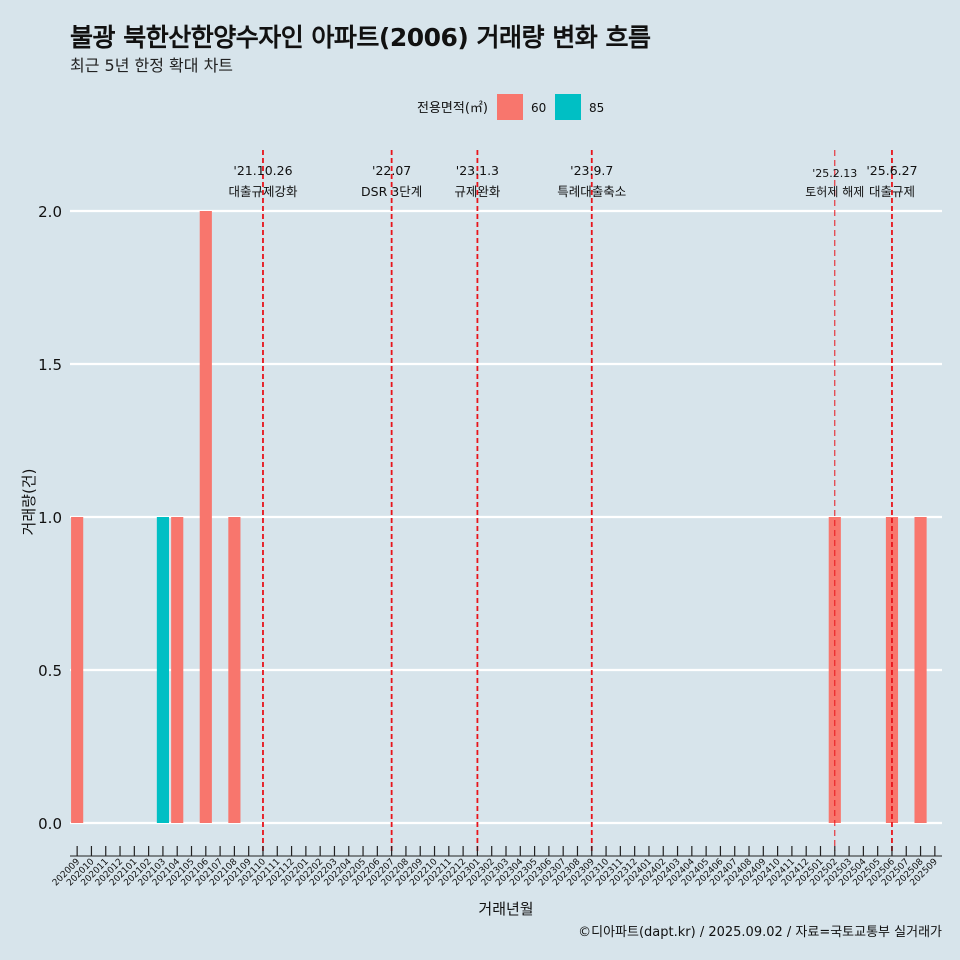 The width and height of the screenshot is (960, 960). I want to click on event-label-202309: 특례대출축소, so click(591, 191).